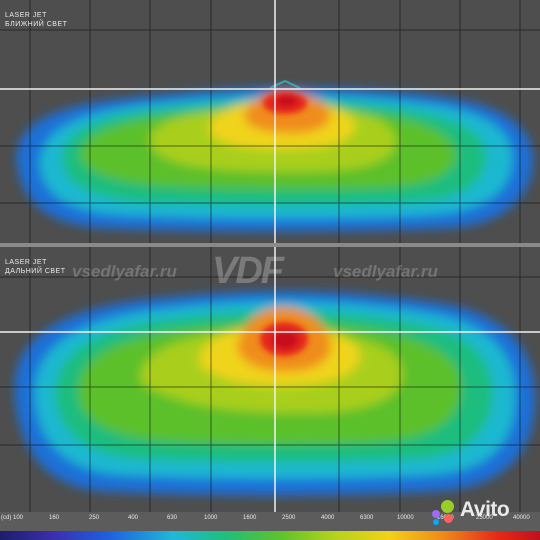  What do you see at coordinates (270, 245) in the screenshot?
I see `panel-divider` at bounding box center [270, 245].